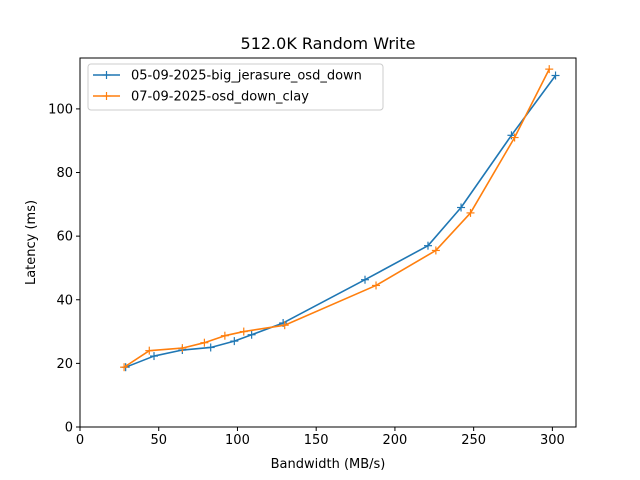 The height and width of the screenshot is (480, 640). I want to click on legend-item: 05-09-2025-big_jerasure_osd_down, so click(227, 76).